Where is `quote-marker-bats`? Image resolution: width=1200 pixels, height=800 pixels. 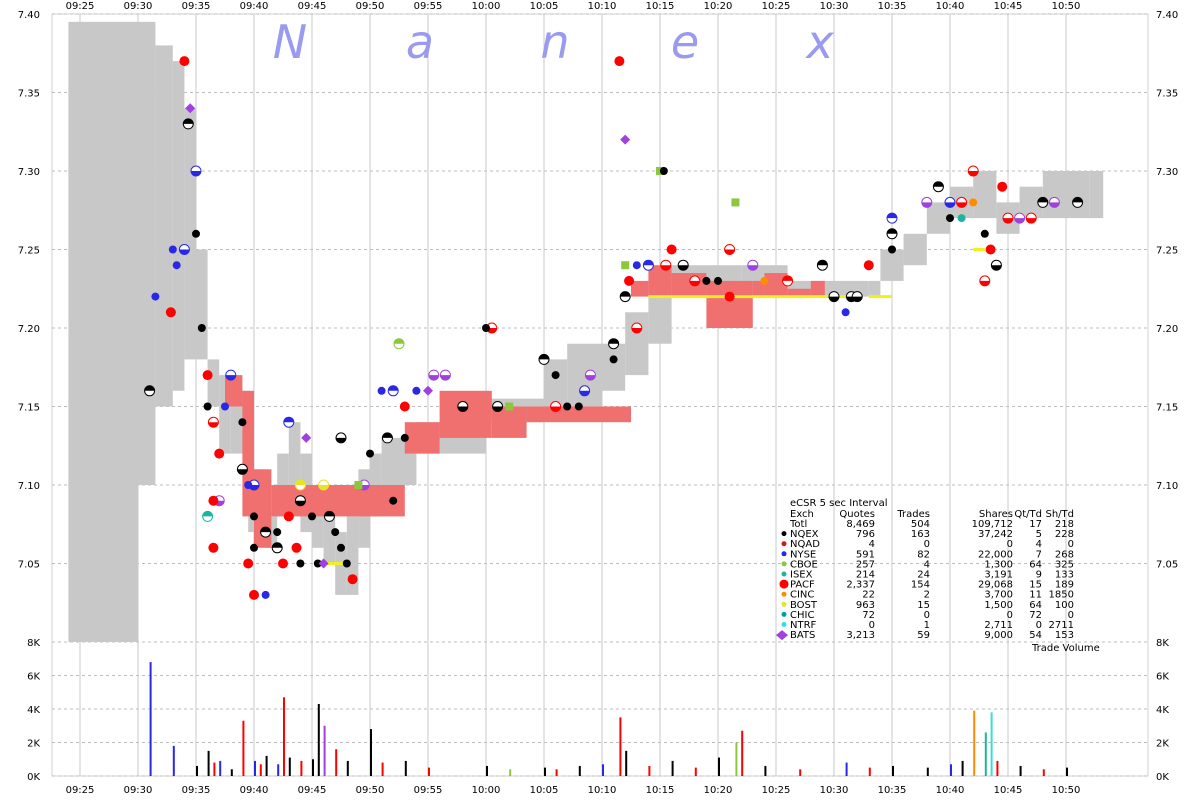
quote-marker-bats is located at coordinates (590, 378).